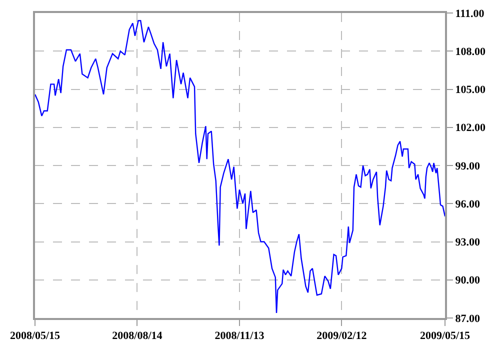  Describe the element at coordinates (470, 14) in the screenshot. I see `y-tick-label: 111.00` at that location.